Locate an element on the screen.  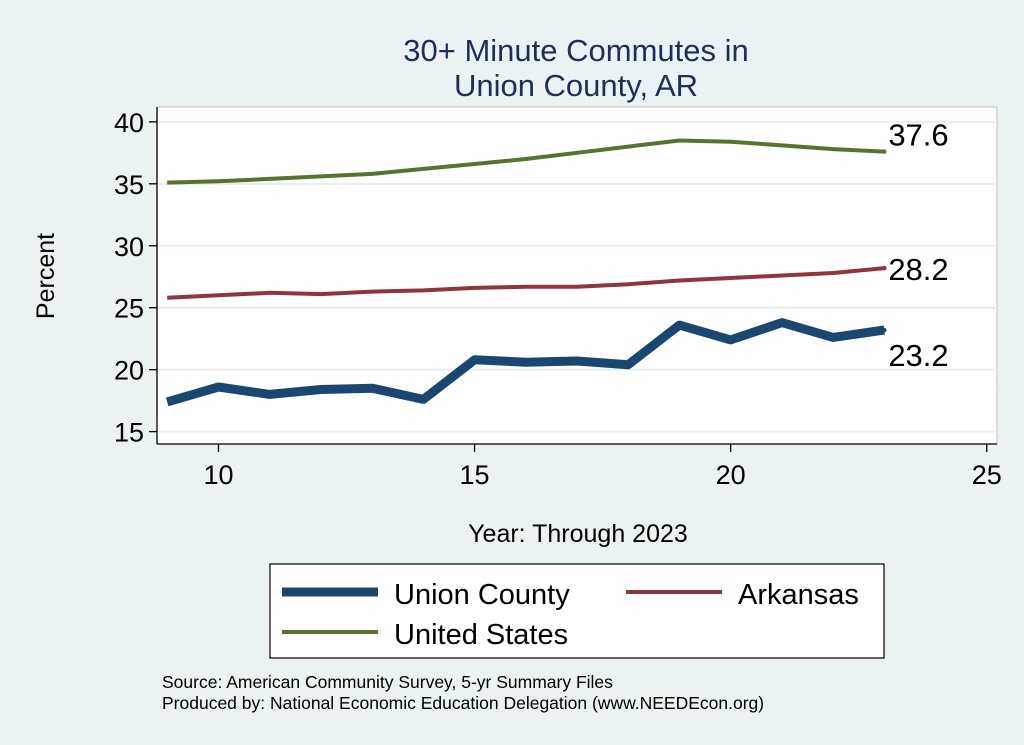
legend-box is located at coordinates (577, 611).